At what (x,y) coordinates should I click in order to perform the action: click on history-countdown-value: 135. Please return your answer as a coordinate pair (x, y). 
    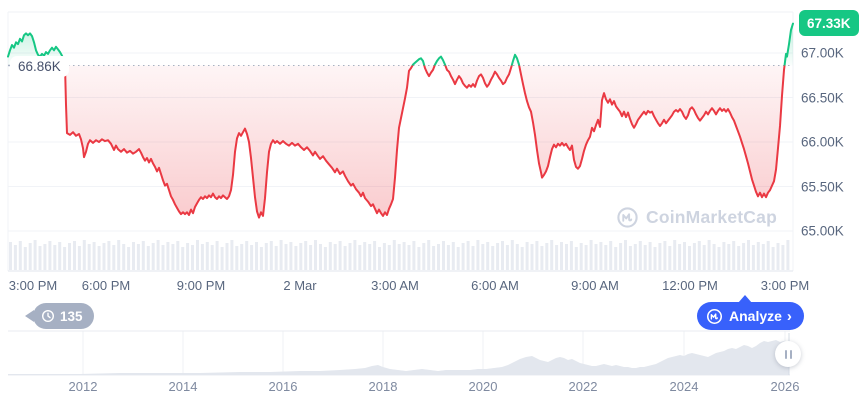
    Looking at the image, I should click on (71, 316).